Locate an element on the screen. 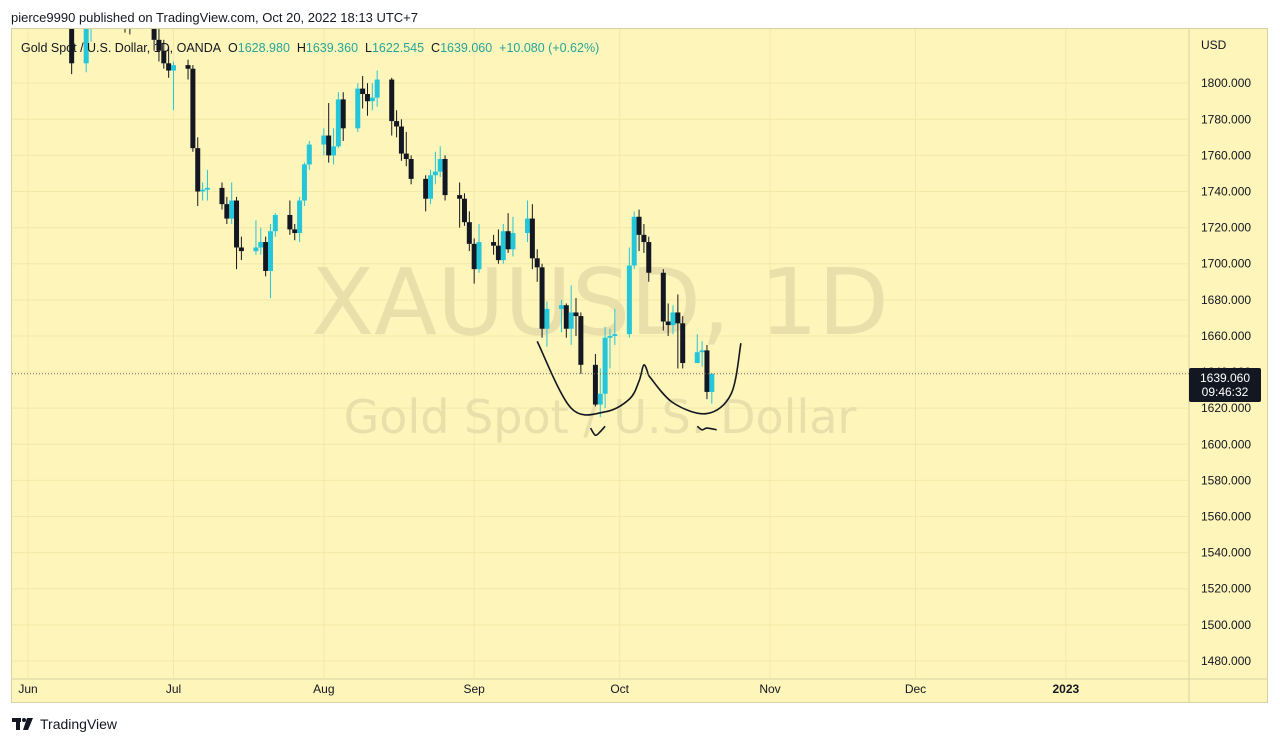  price-tick-label: 1660.000 is located at coordinates (1226, 336).